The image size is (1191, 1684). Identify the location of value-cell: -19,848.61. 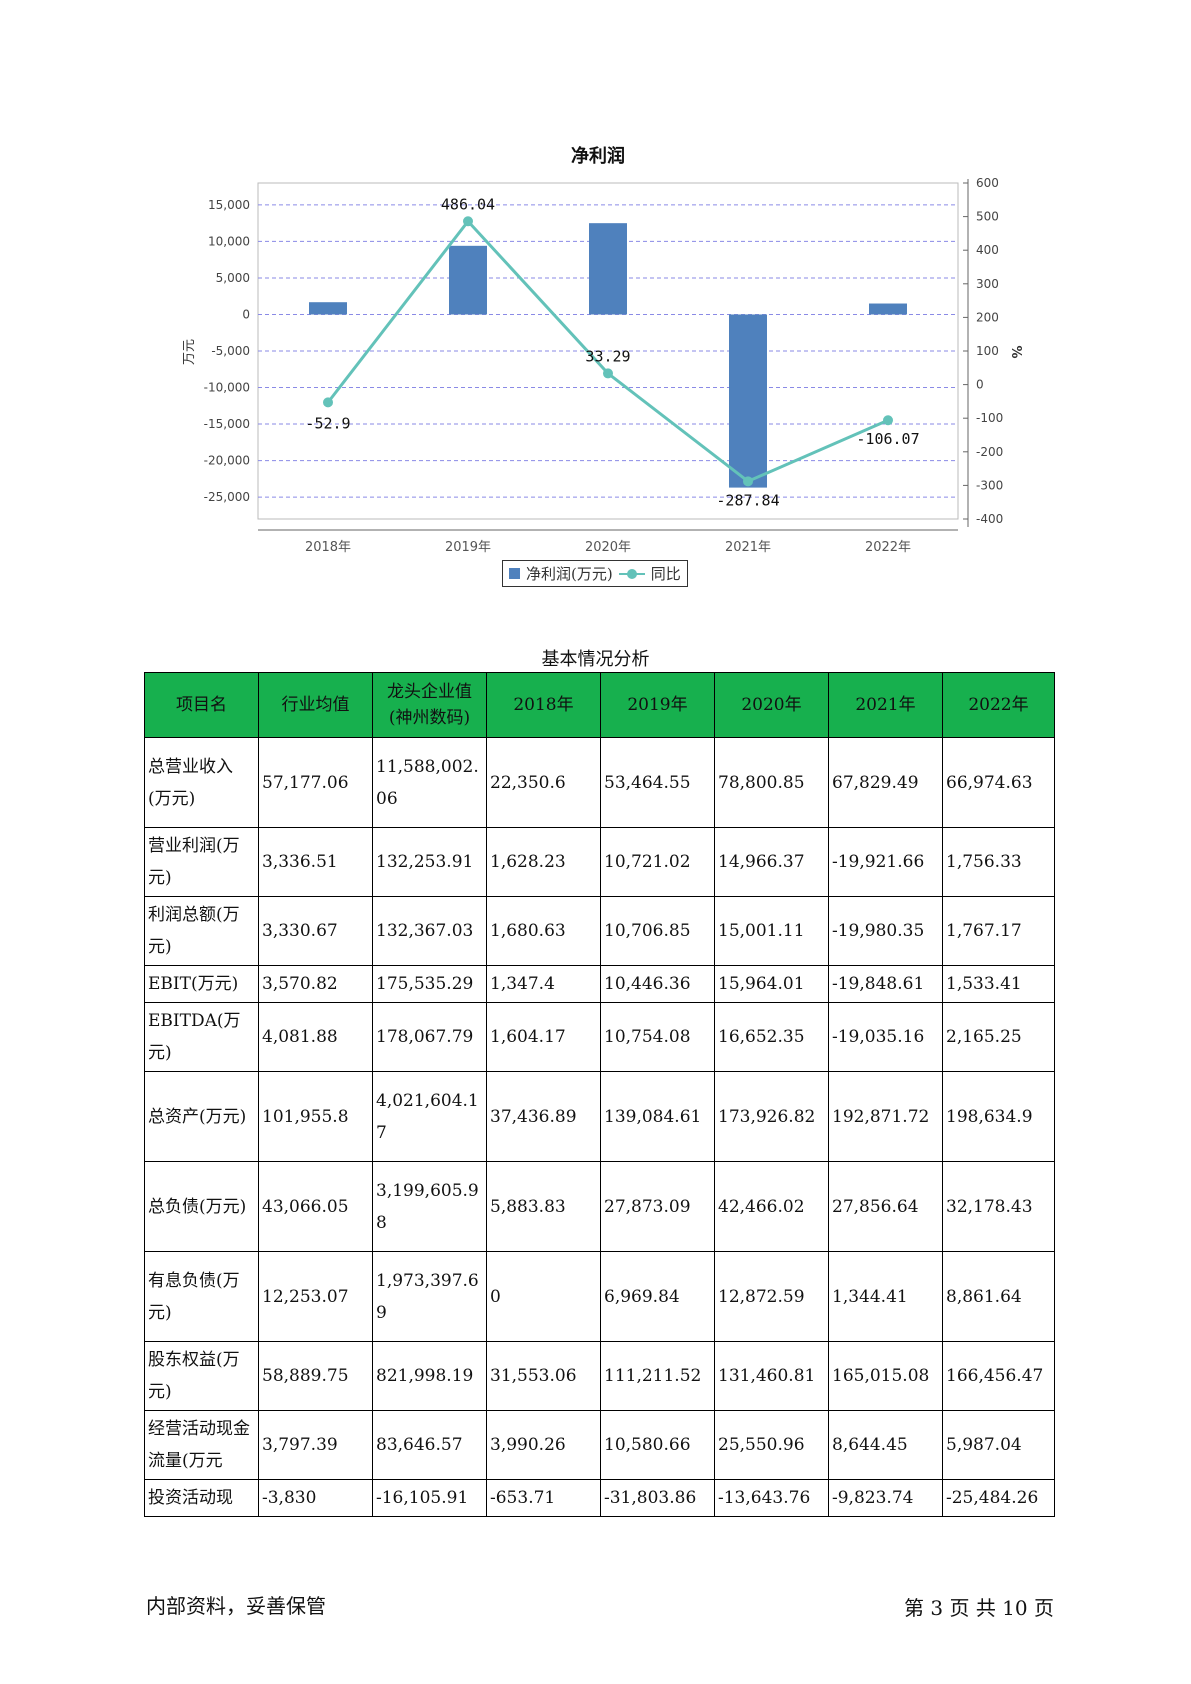
(885, 984).